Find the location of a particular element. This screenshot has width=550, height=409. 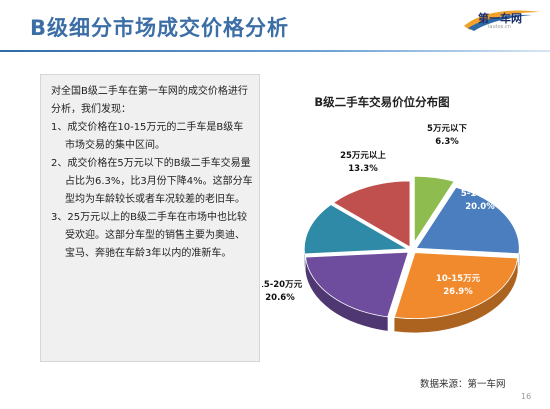

pie-slice-value-label: 20.0% is located at coordinates (480, 207).